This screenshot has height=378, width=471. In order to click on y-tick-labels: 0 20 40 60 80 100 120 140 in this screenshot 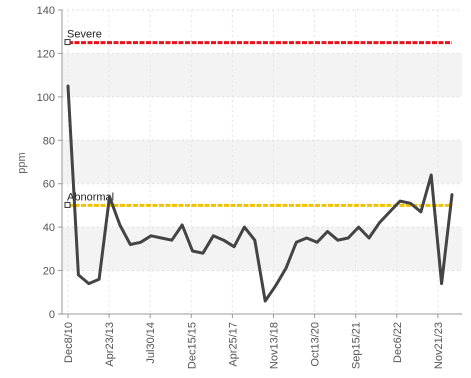, I will do `click(46, 163)`.